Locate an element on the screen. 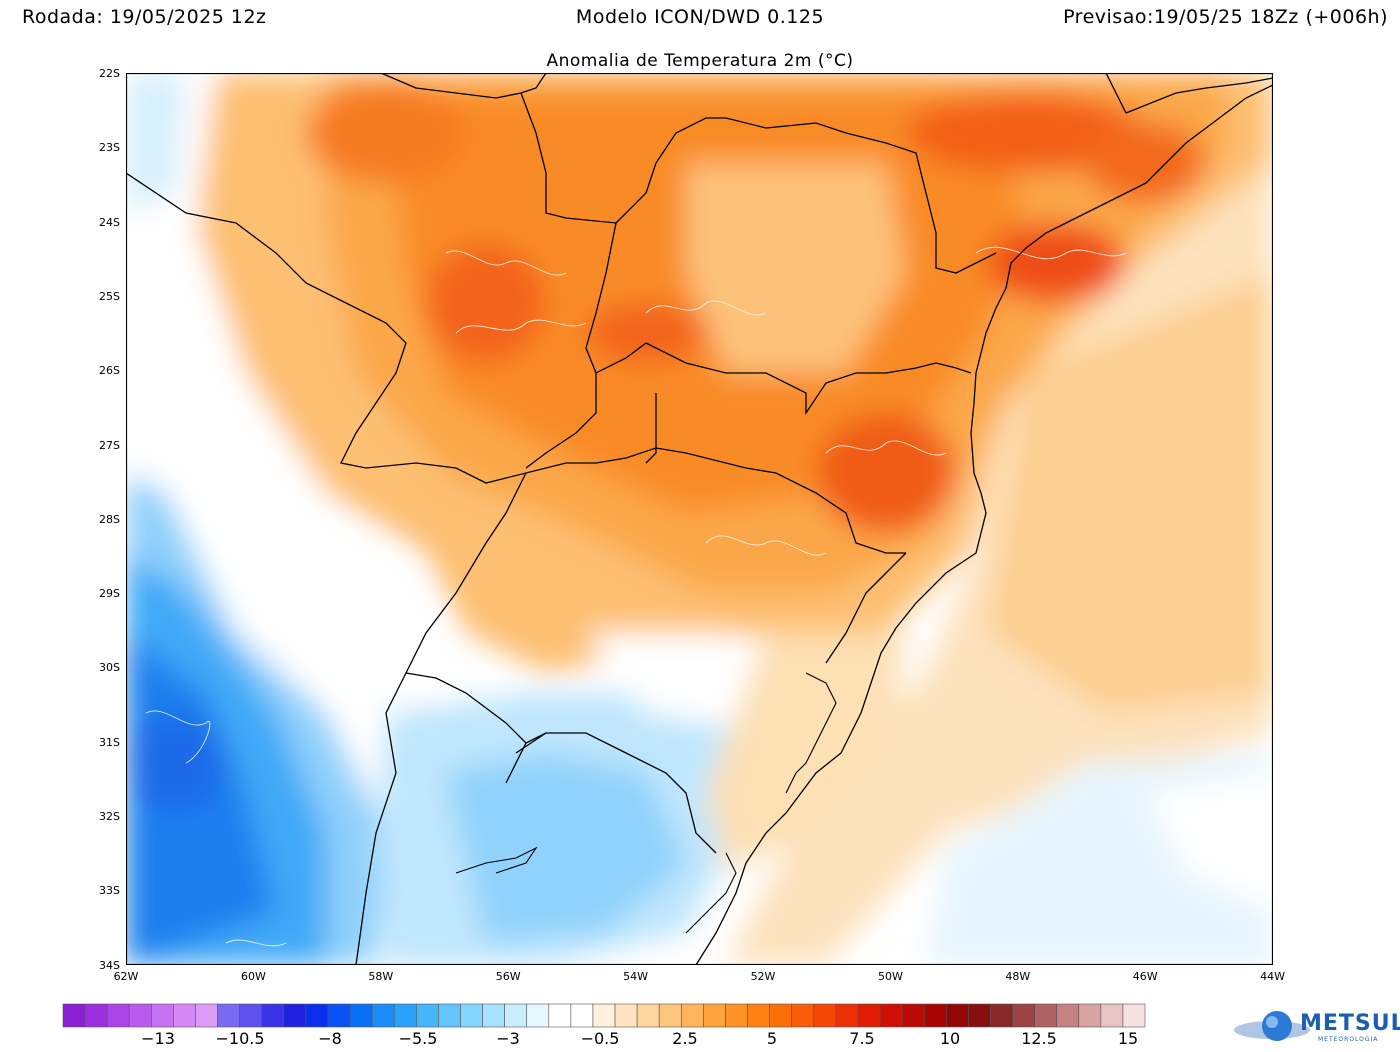 The image size is (1400, 1052). latitude-label: 24S is located at coordinates (109, 222).